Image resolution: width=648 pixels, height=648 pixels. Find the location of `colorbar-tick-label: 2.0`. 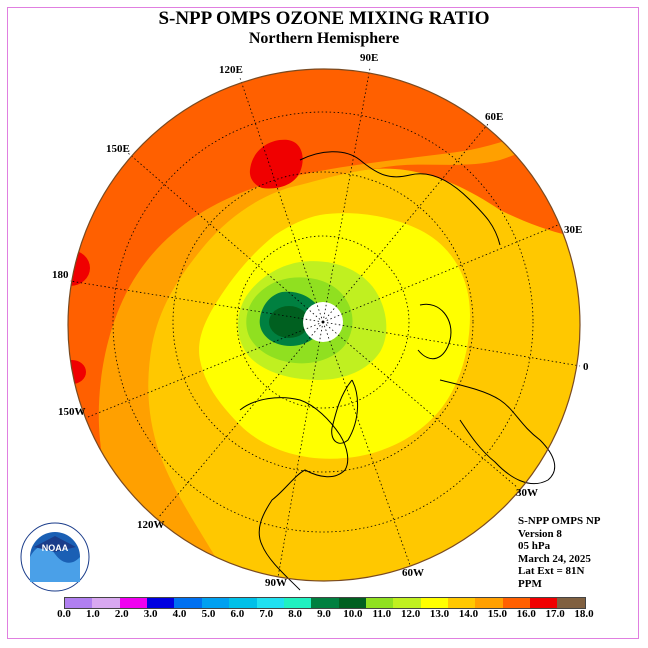

colorbar-tick-label: 2.0 is located at coordinates (121, 614).